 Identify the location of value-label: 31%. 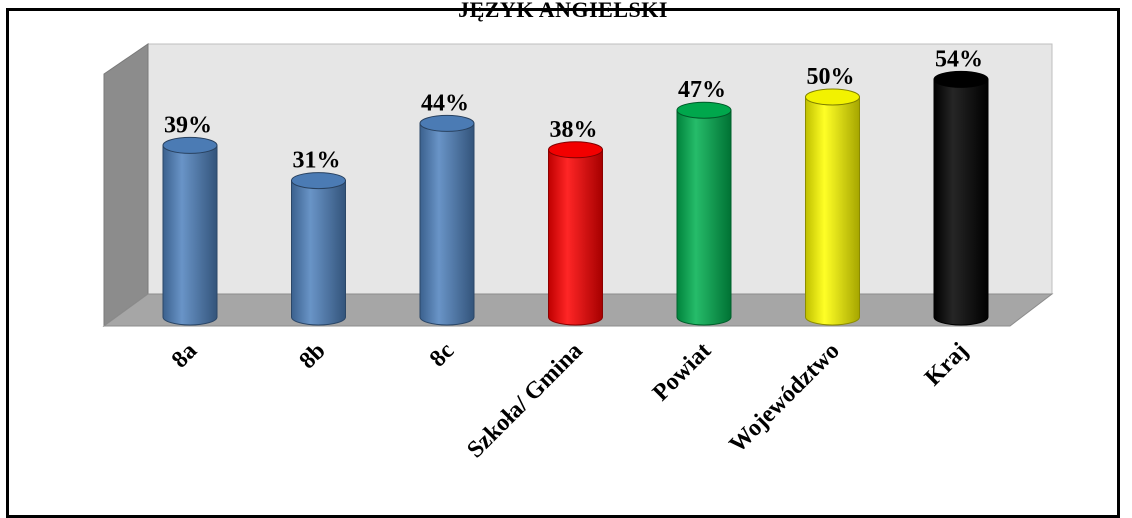
(317, 161).